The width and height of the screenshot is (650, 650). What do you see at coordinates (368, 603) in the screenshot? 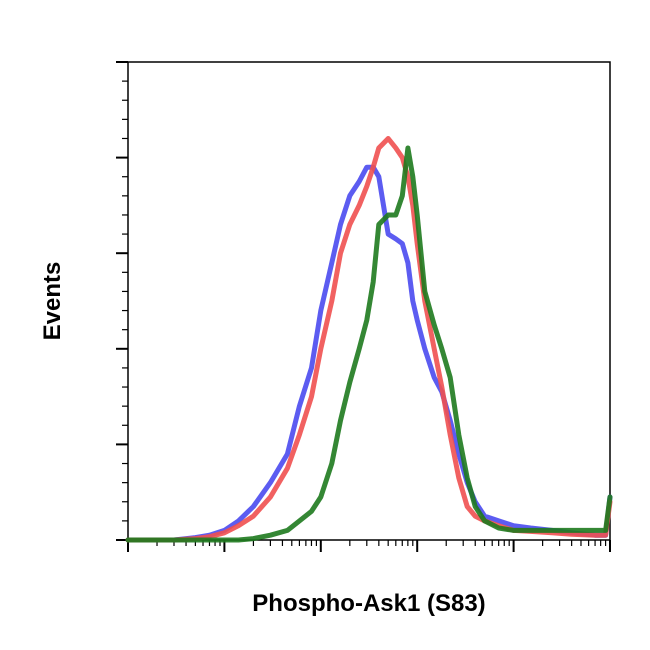
I see `x-axis-label: Phospho-Ask1 (S83)` at bounding box center [368, 603].